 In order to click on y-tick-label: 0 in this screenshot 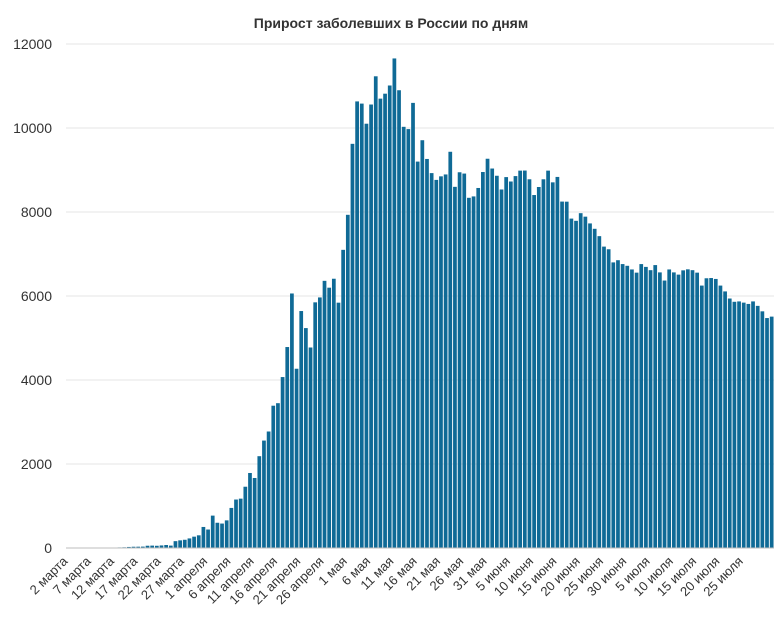, I will do `click(48, 548)`.